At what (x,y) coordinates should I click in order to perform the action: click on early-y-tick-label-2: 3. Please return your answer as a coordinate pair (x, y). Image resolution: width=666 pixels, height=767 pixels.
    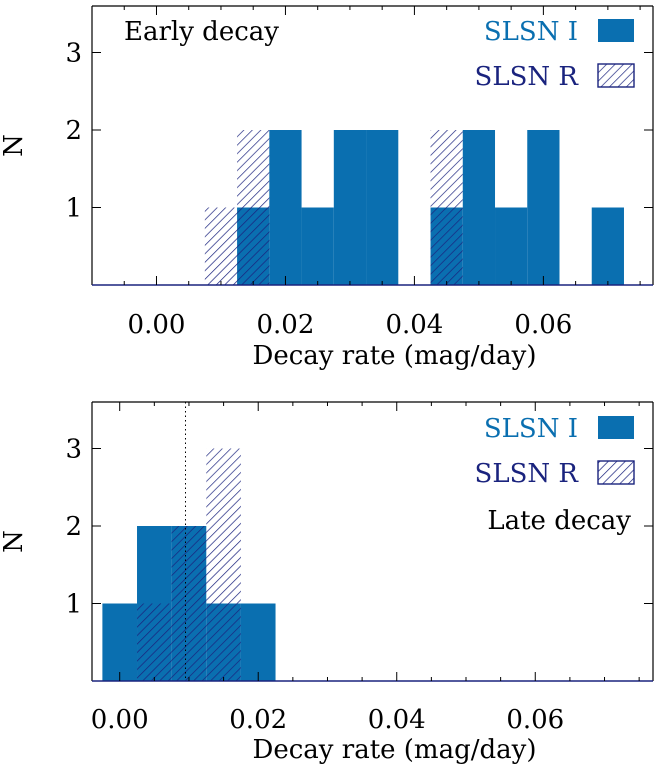
    Looking at the image, I should click on (73, 54).